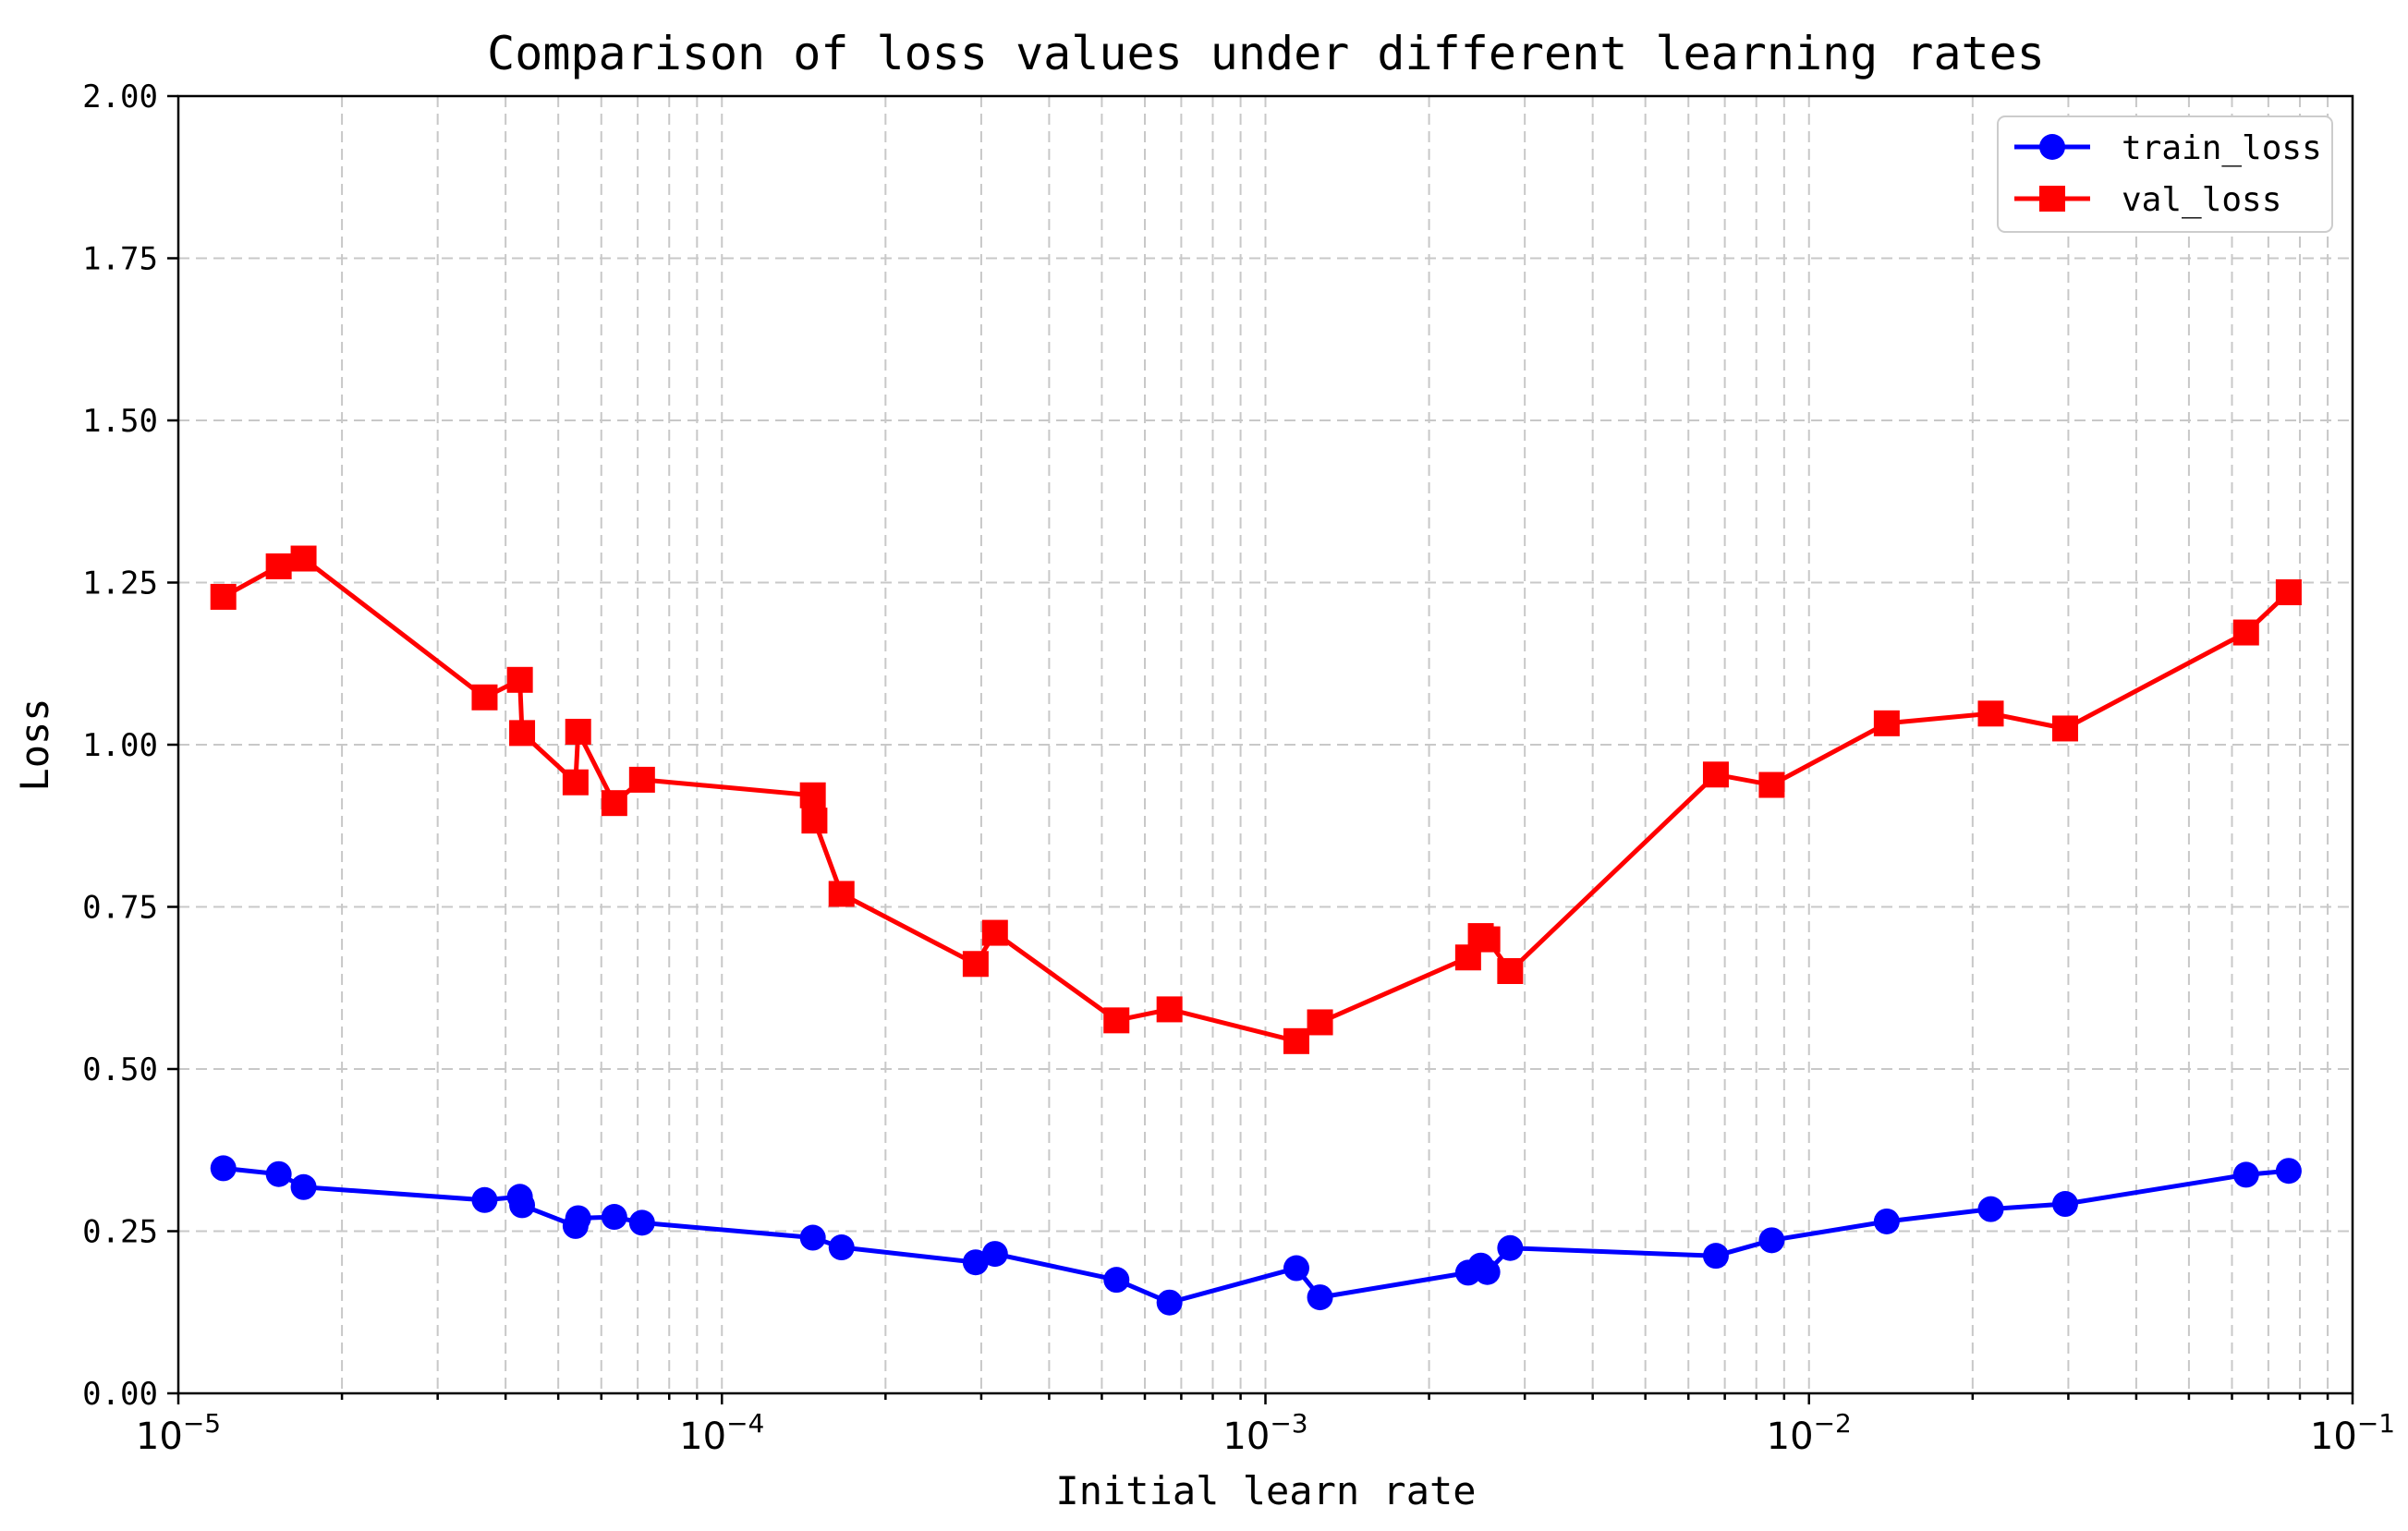 The width and height of the screenshot is (2408, 1531). I want to click on y-tick-label: 2.00, so click(120, 97).